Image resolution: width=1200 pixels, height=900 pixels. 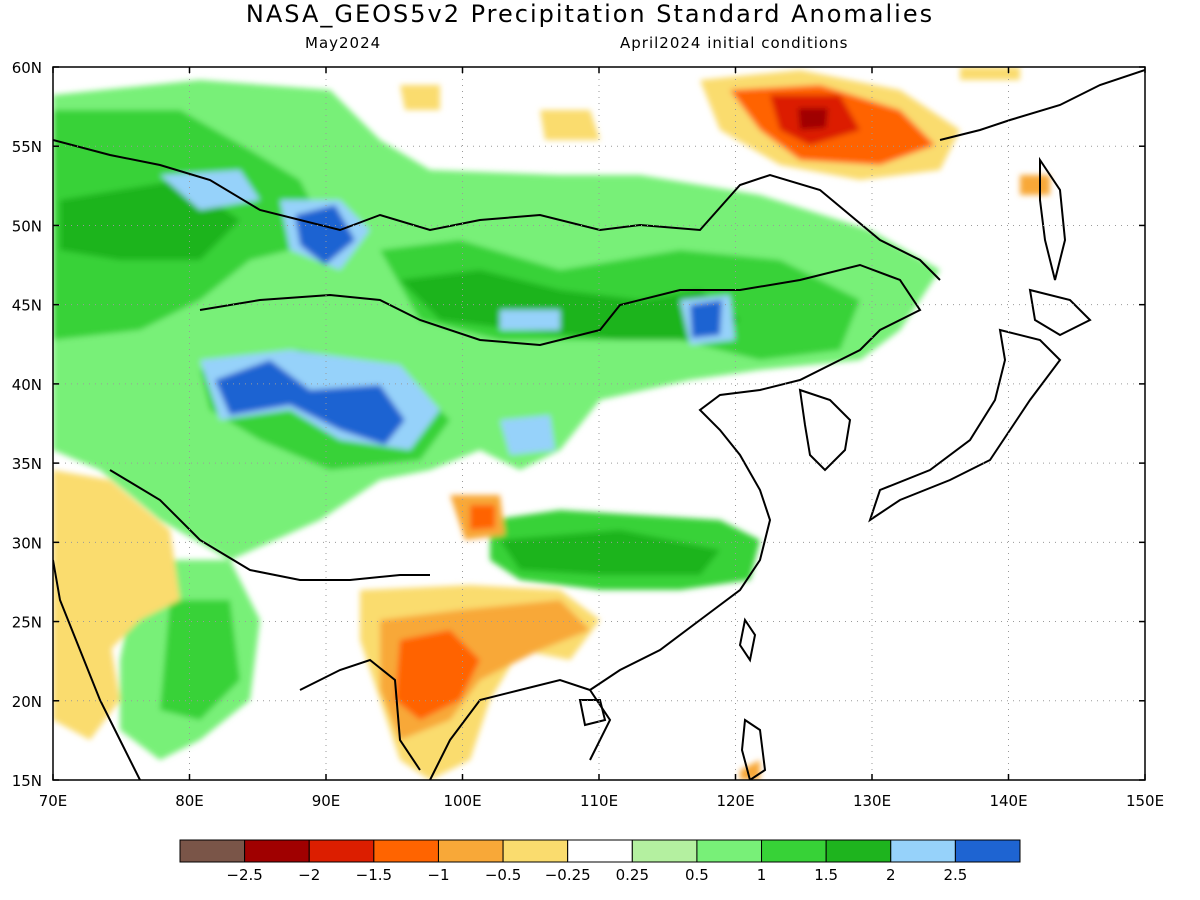 I want to click on colorbar-label: 1.5, so click(x=826, y=875).